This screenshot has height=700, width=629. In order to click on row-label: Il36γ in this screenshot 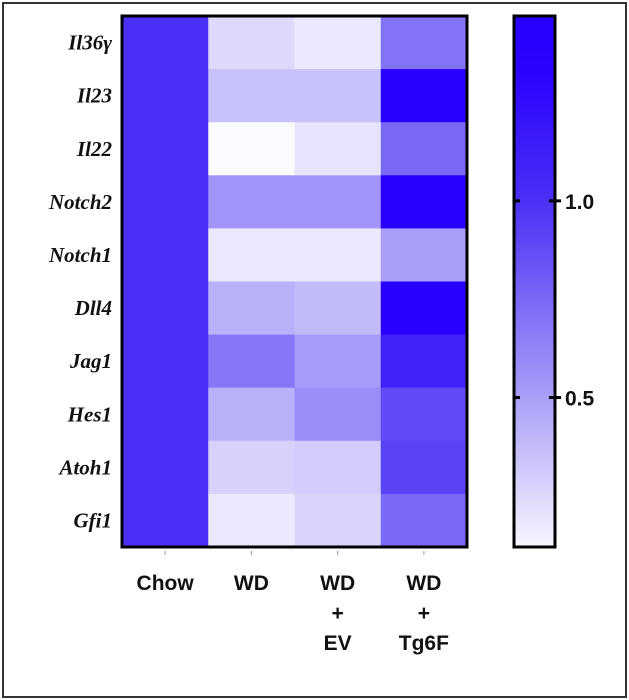, I will do `click(89, 43)`.